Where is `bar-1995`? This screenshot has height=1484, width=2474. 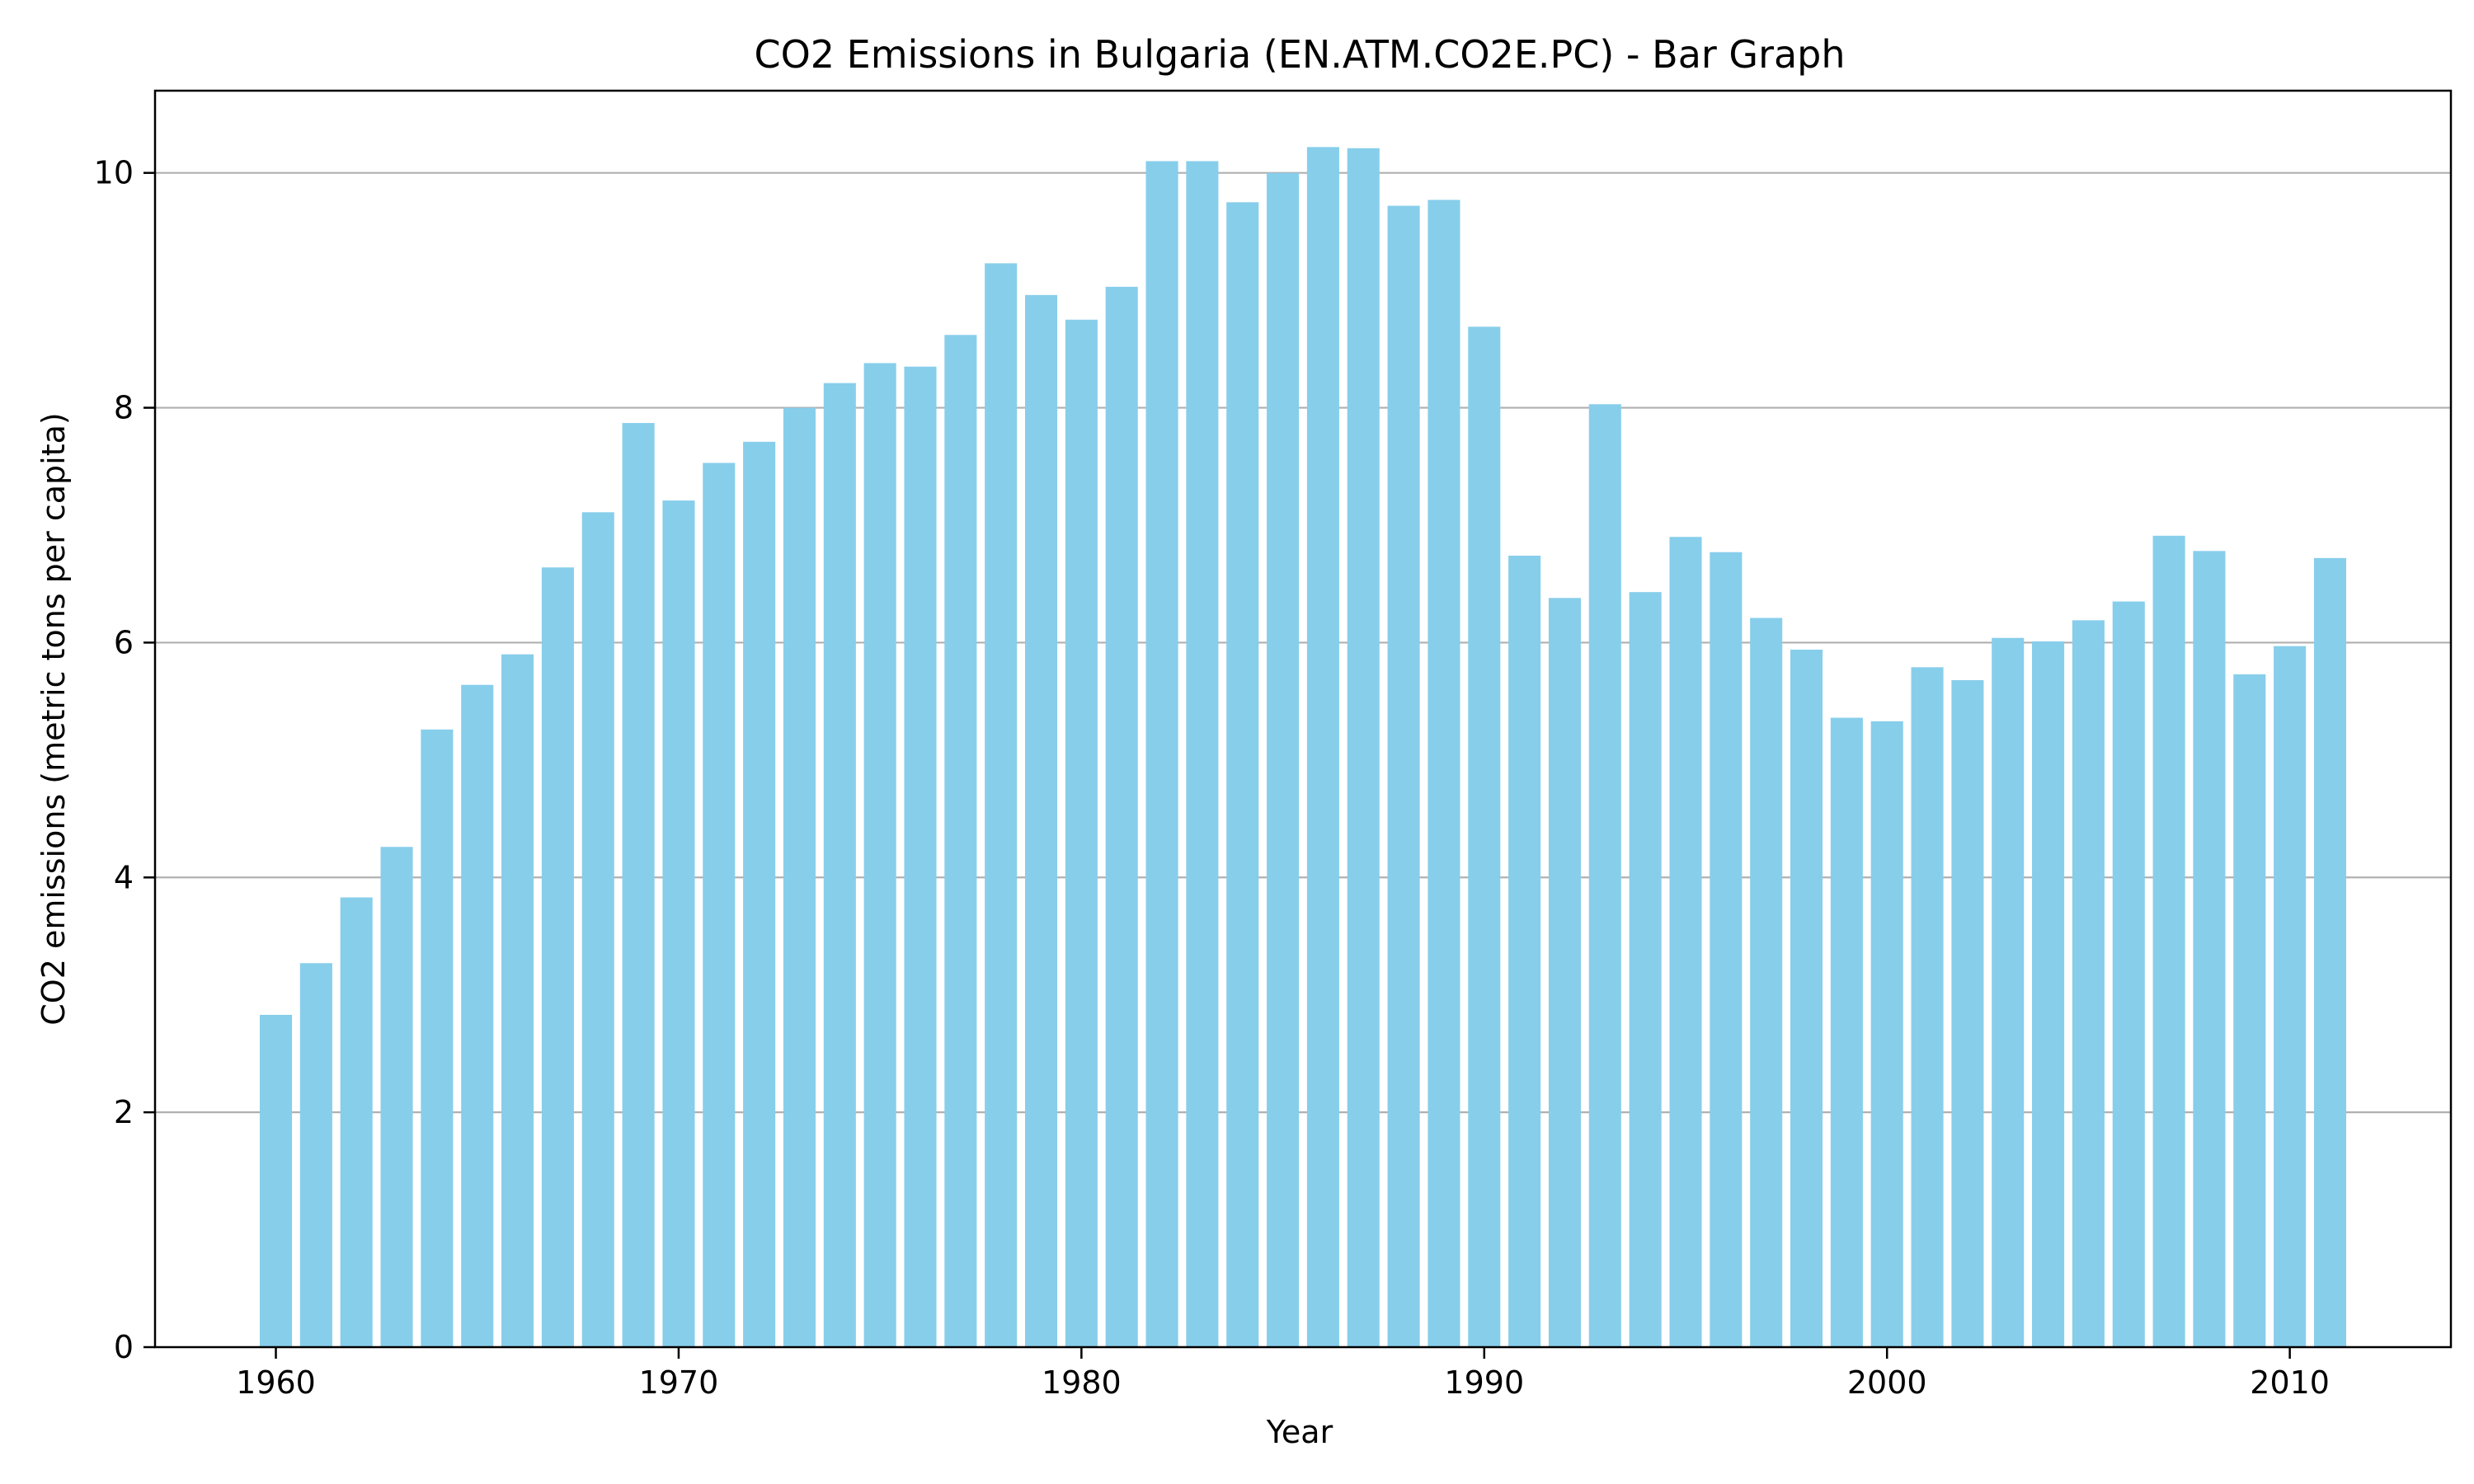
bar-1995 is located at coordinates (1685, 942).